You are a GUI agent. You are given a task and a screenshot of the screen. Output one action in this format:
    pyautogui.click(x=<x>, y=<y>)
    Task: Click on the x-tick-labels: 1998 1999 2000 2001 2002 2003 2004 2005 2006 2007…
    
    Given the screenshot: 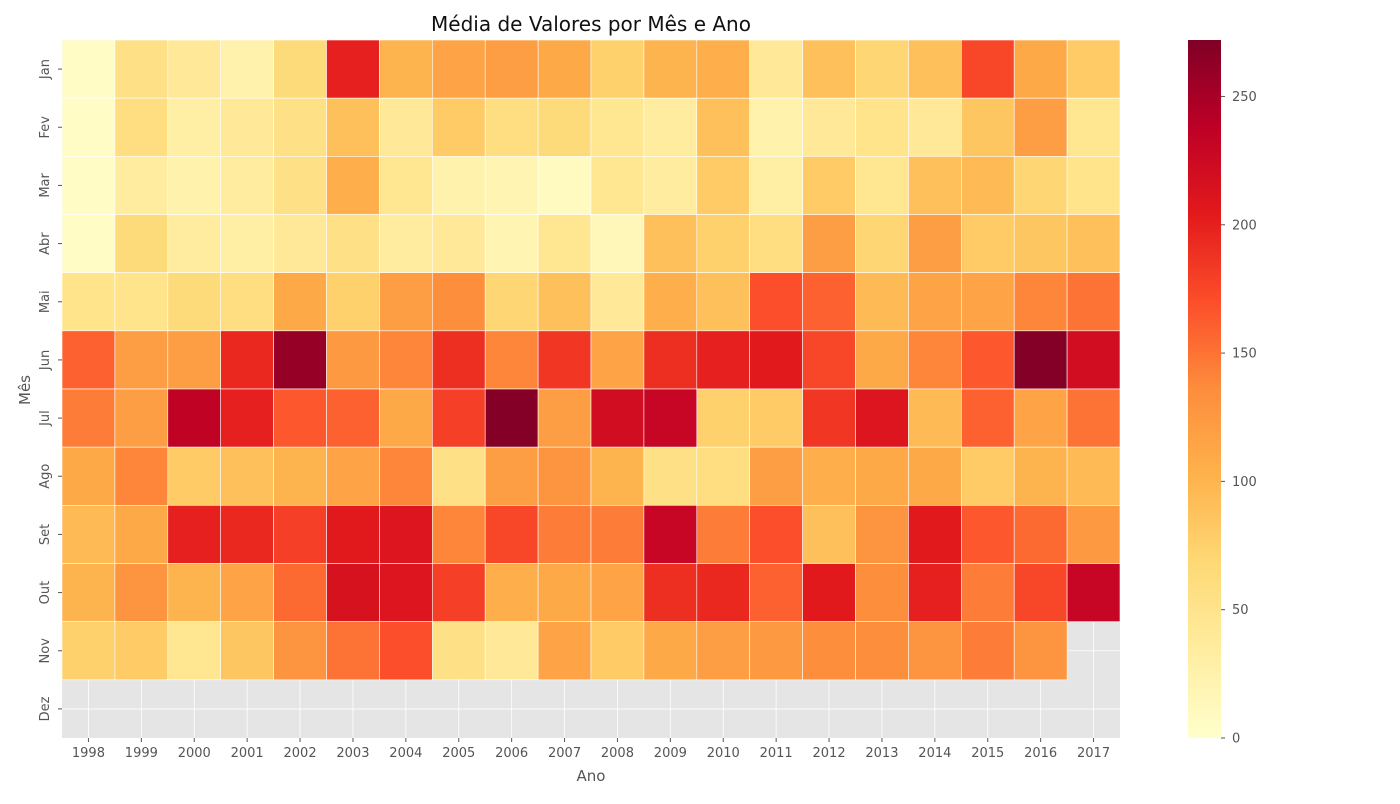 What is the action you would take?
    pyautogui.click(x=591, y=749)
    